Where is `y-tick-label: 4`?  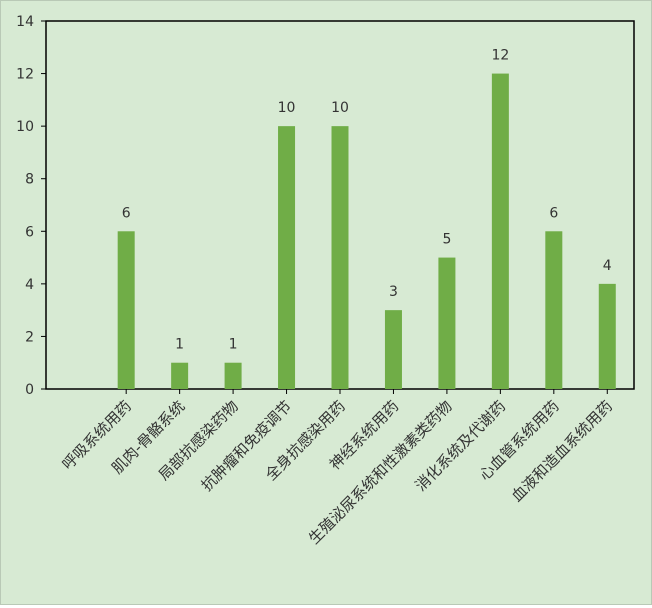
y-tick-label: 4 is located at coordinates (29, 285).